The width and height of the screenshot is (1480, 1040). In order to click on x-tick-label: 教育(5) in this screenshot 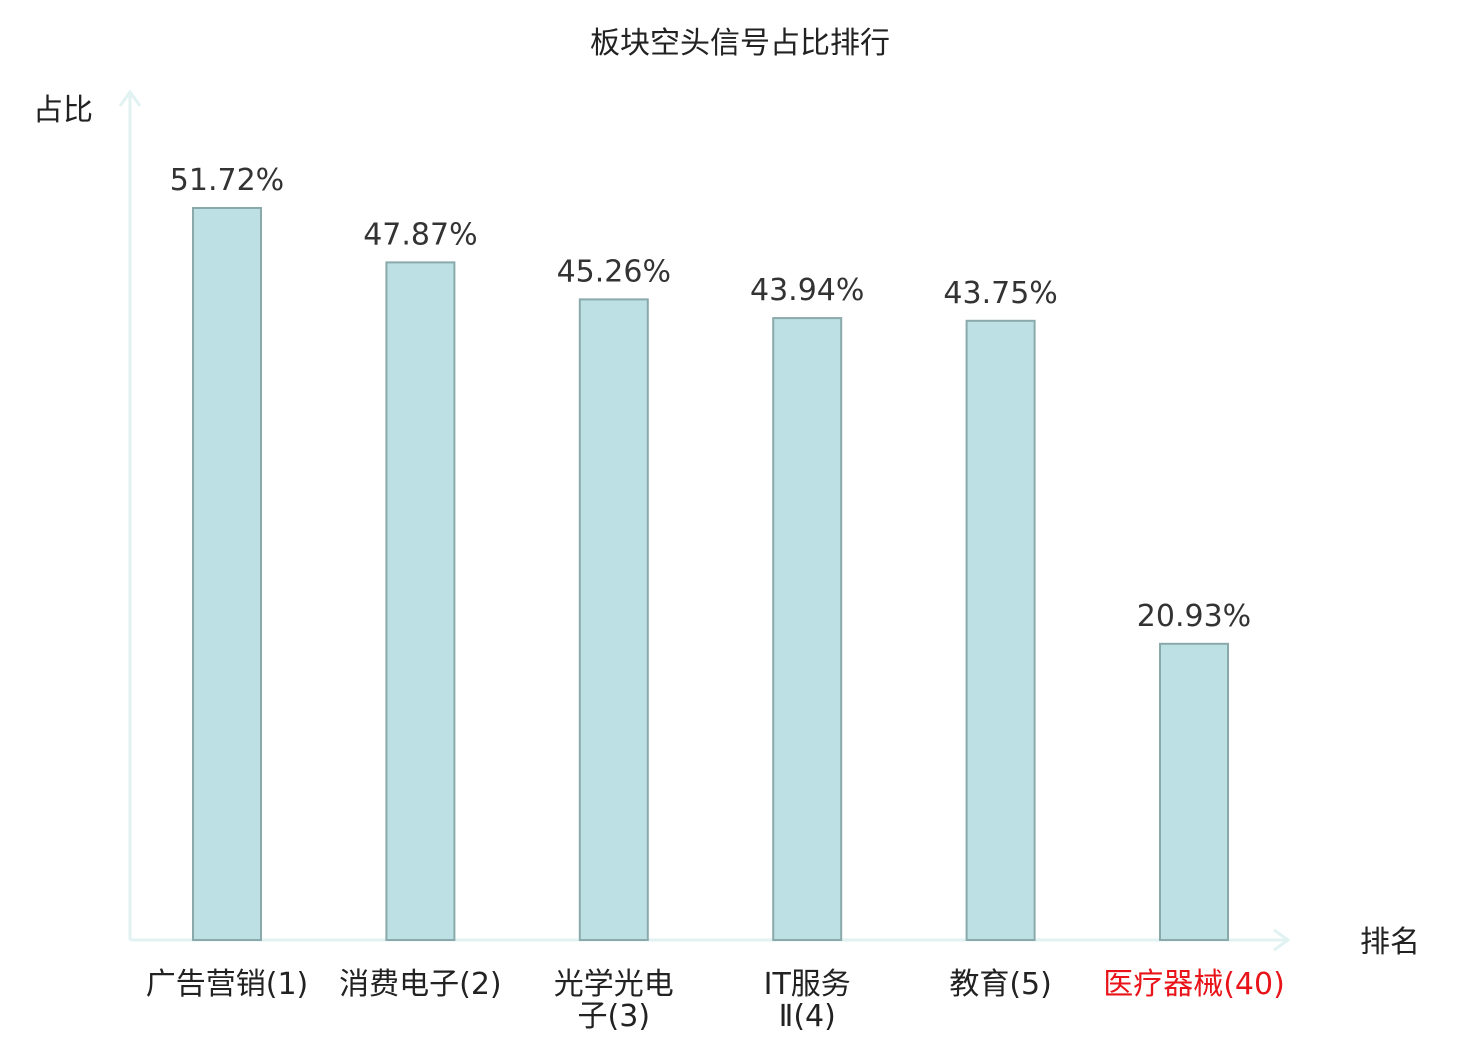, I will do `click(1000, 984)`.